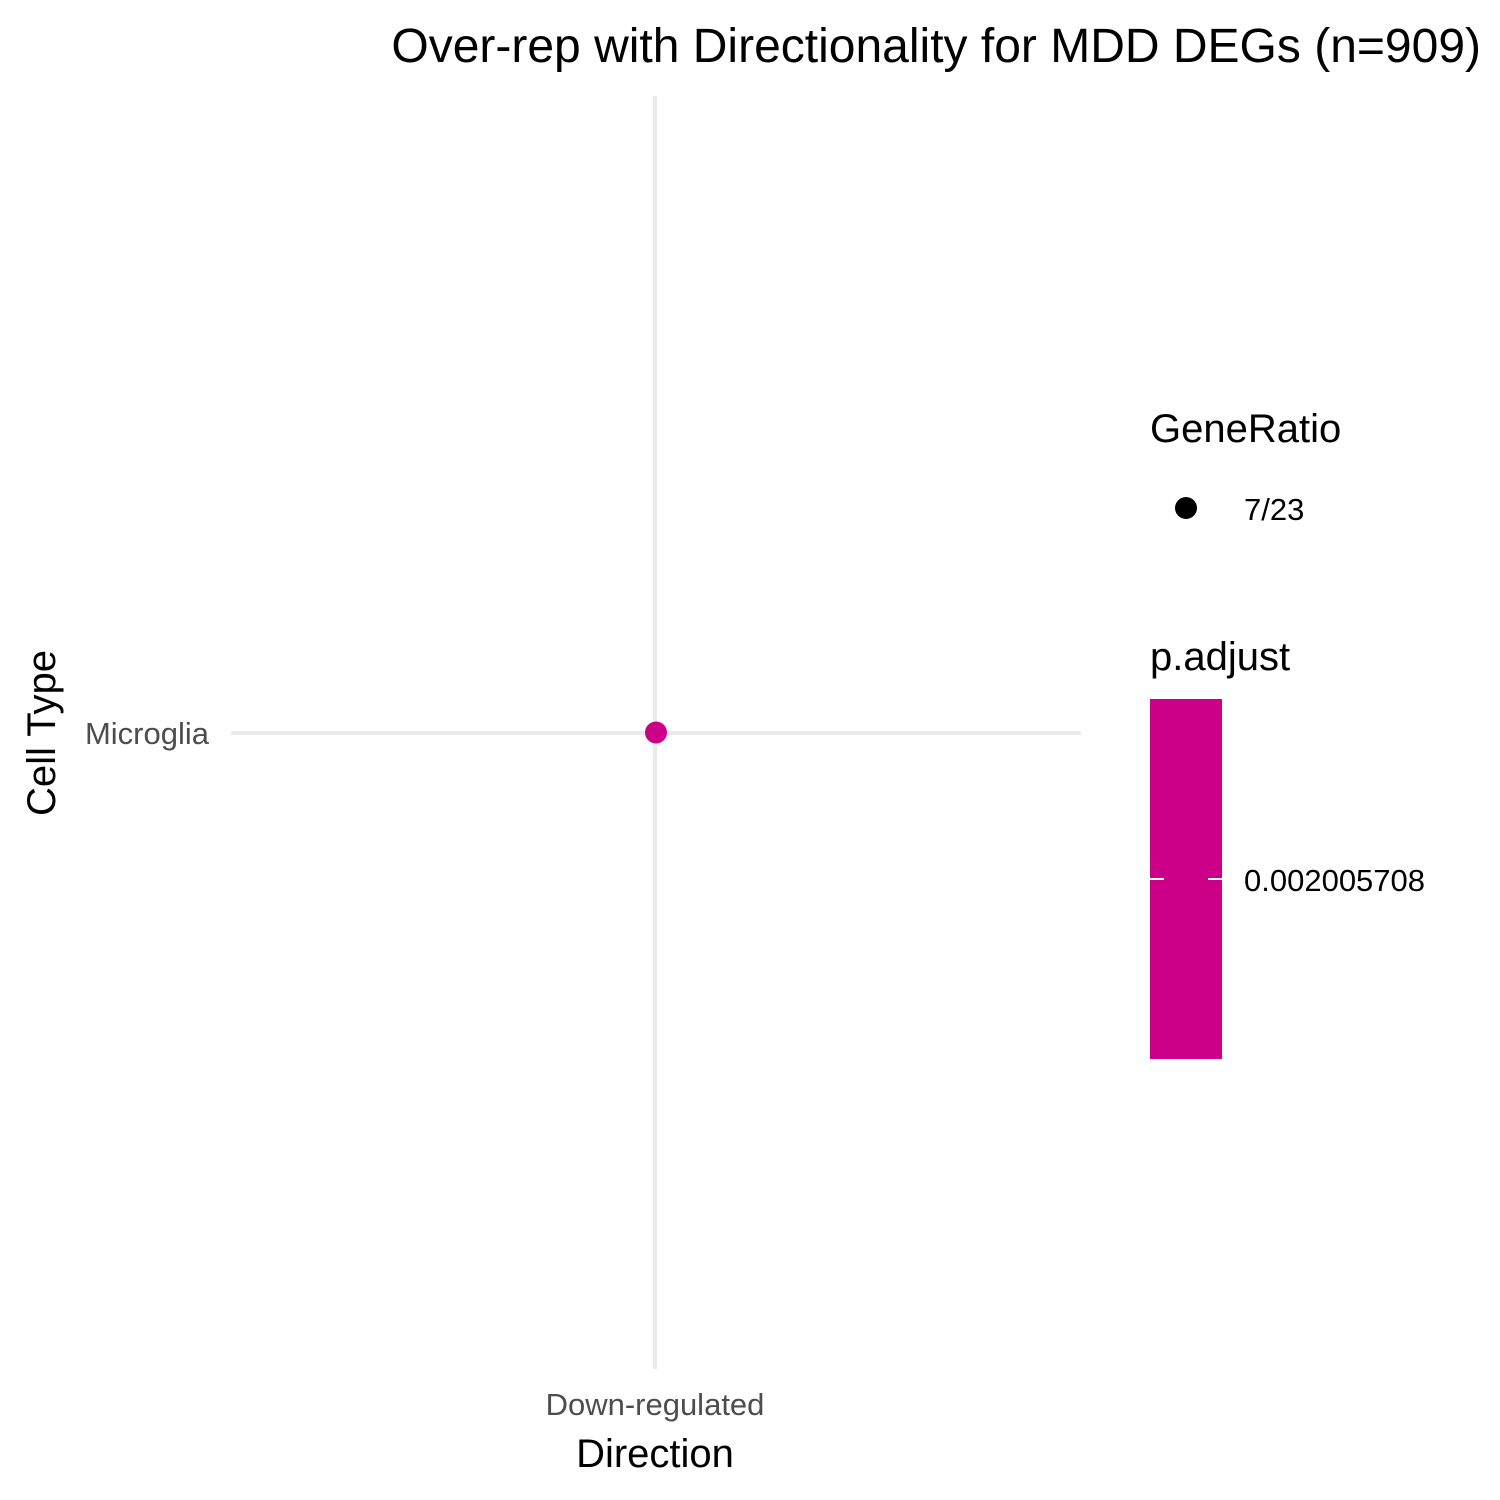 The width and height of the screenshot is (1500, 1500). Describe the element at coordinates (1245, 467) in the screenshot. I see `legend-generatio: GeneRatio 7/23` at that location.